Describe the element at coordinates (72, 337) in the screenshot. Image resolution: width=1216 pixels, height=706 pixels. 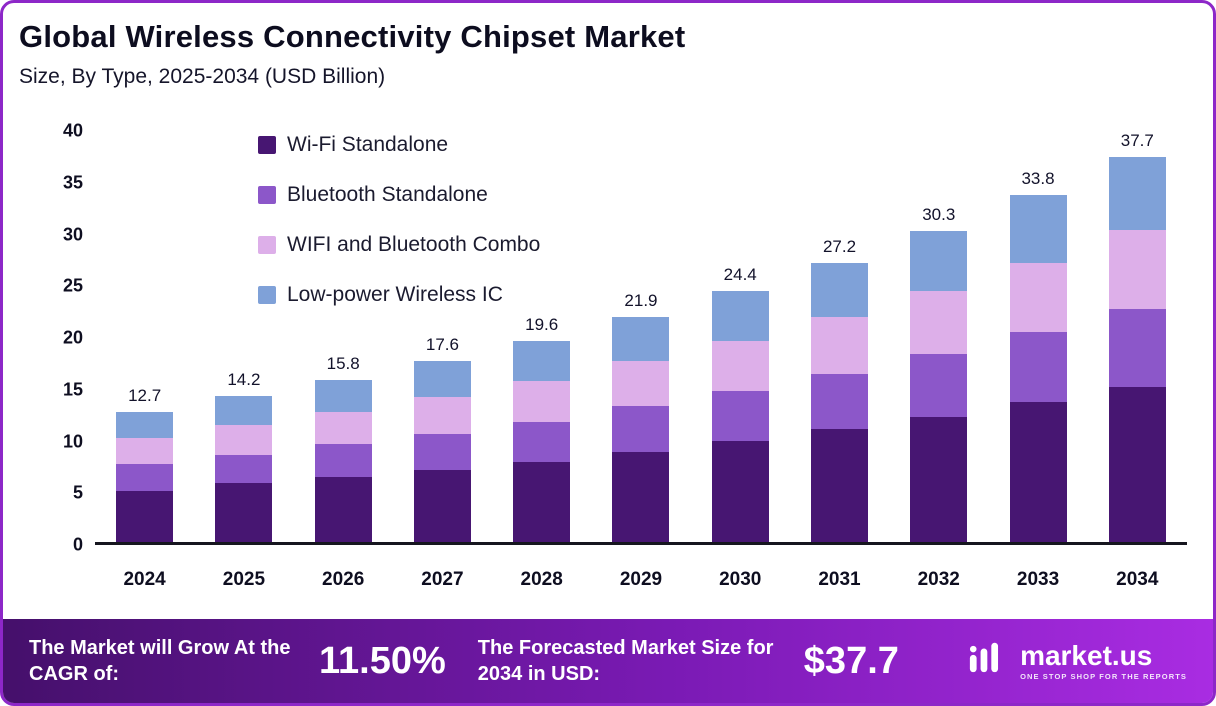
I see `y-tick-label: 20` at that location.